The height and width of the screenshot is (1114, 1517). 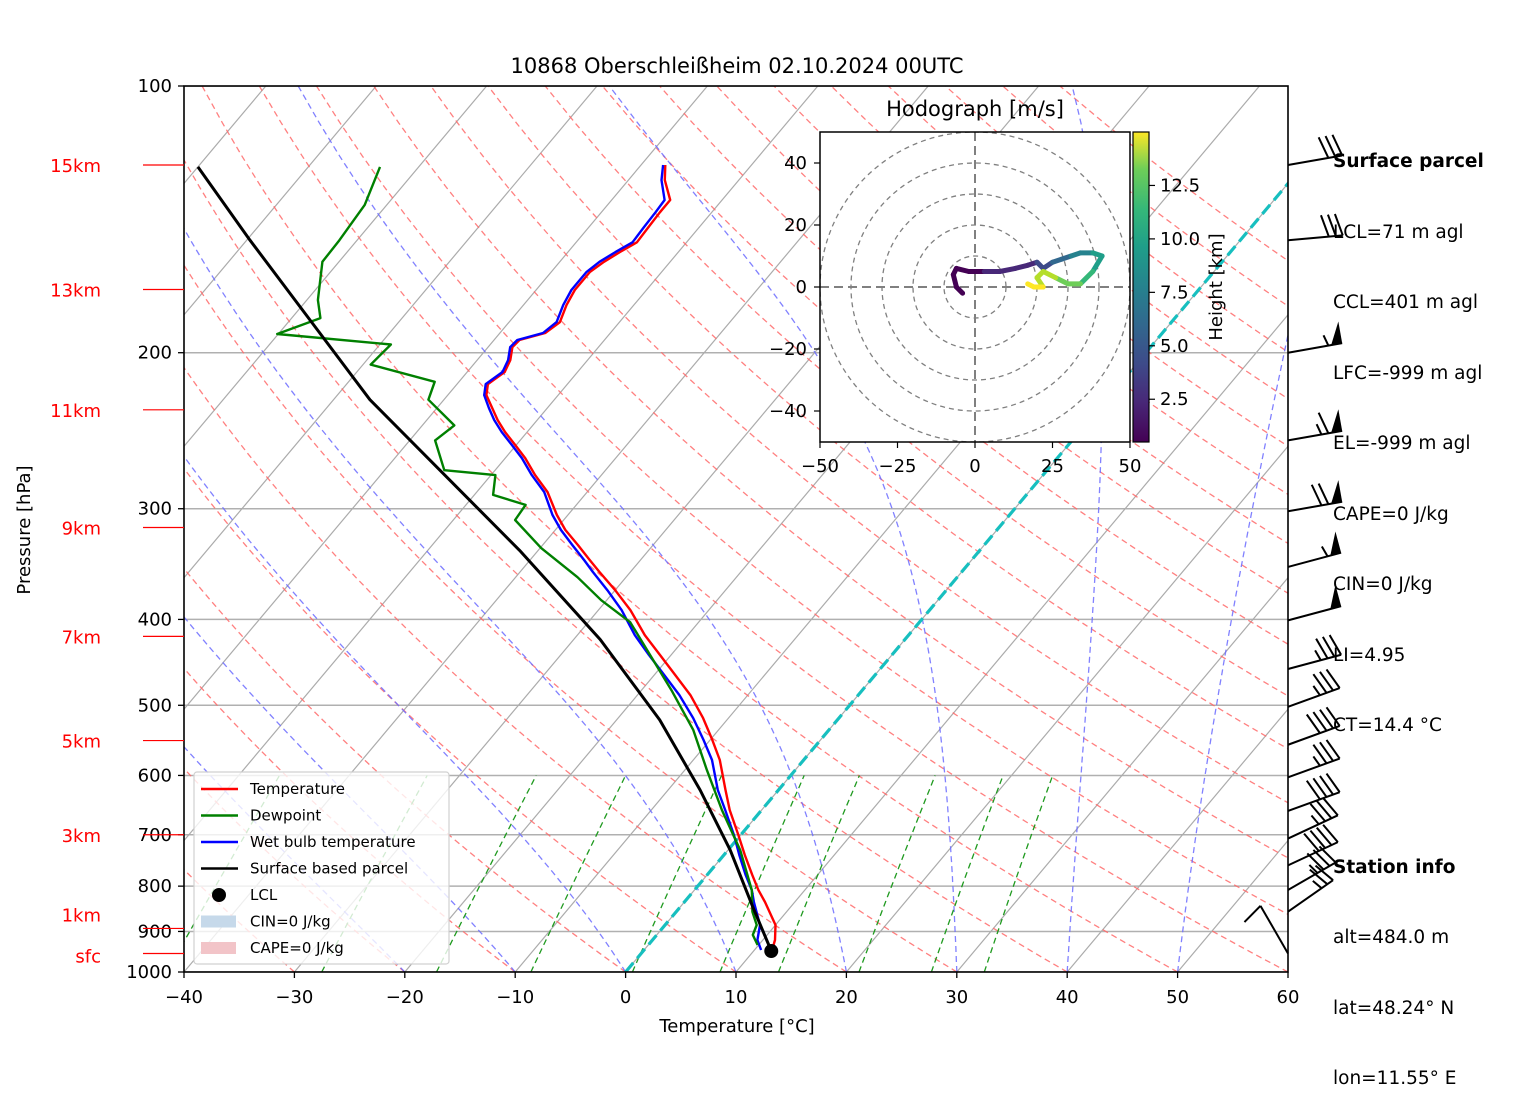 What do you see at coordinates (1408, 1009) in the screenshot?
I see `station-lat: lat=48.24° N` at bounding box center [1408, 1009].